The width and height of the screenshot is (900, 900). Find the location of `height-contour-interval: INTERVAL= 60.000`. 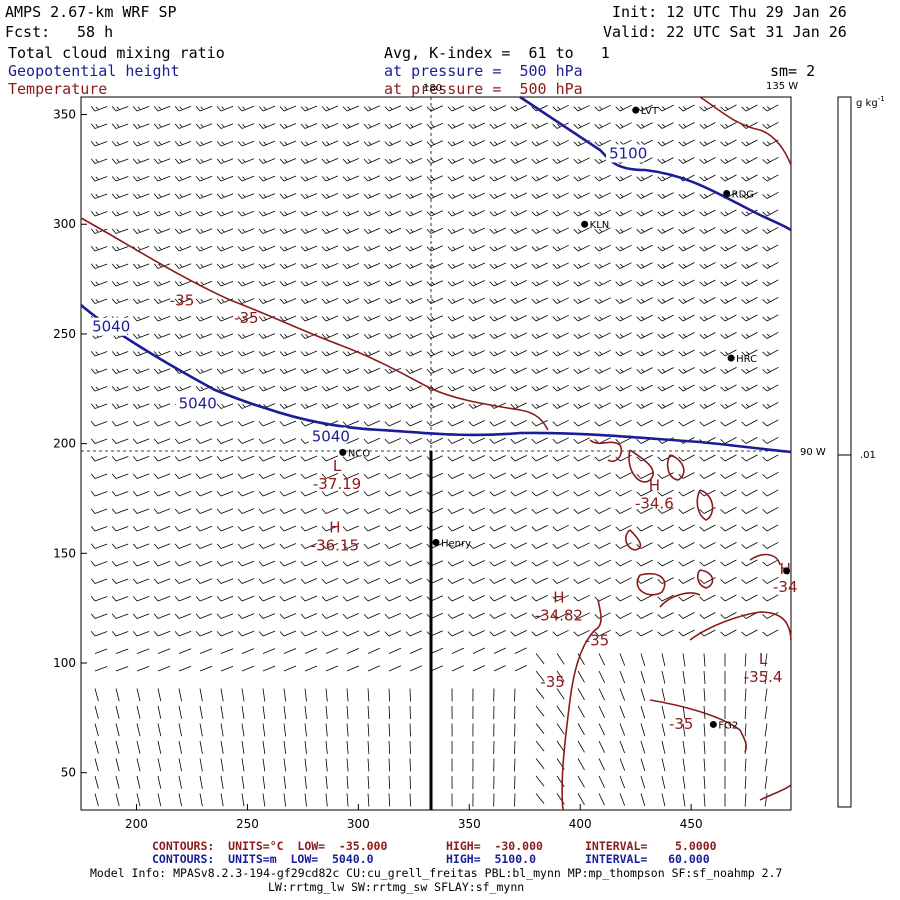

height-contour-interval: INTERVAL= 60.000 is located at coordinates (647, 859).